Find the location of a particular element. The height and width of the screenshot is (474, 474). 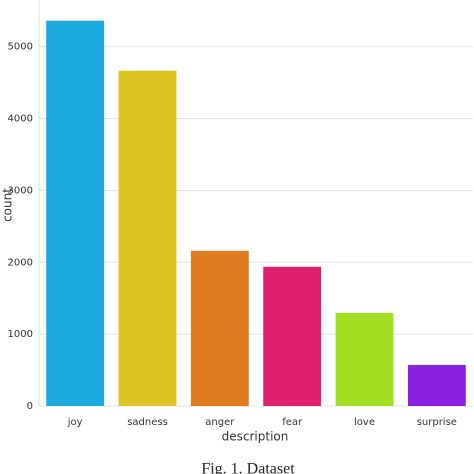

x-tick-label: sadness is located at coordinates (147, 422).